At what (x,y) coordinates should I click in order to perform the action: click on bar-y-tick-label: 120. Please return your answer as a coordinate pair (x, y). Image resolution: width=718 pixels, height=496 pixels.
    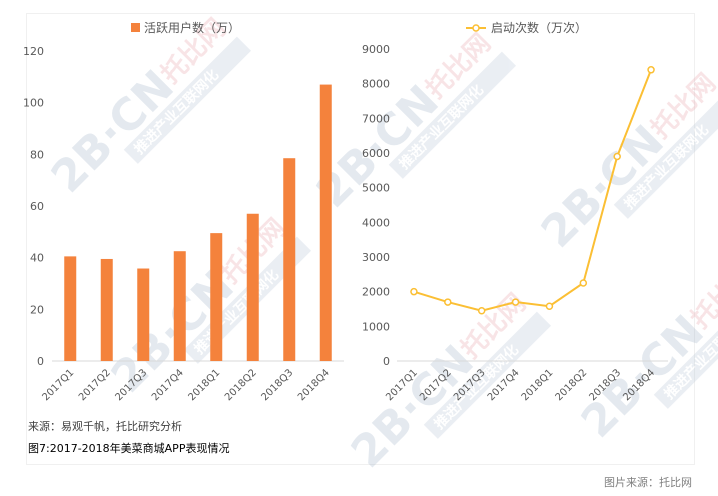
    Looking at the image, I should click on (33, 51).